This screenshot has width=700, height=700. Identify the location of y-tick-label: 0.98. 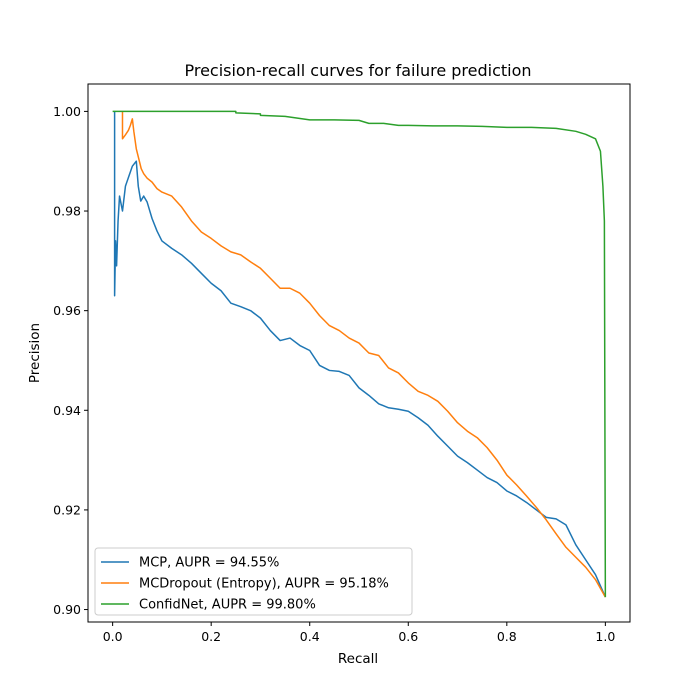
(67, 211).